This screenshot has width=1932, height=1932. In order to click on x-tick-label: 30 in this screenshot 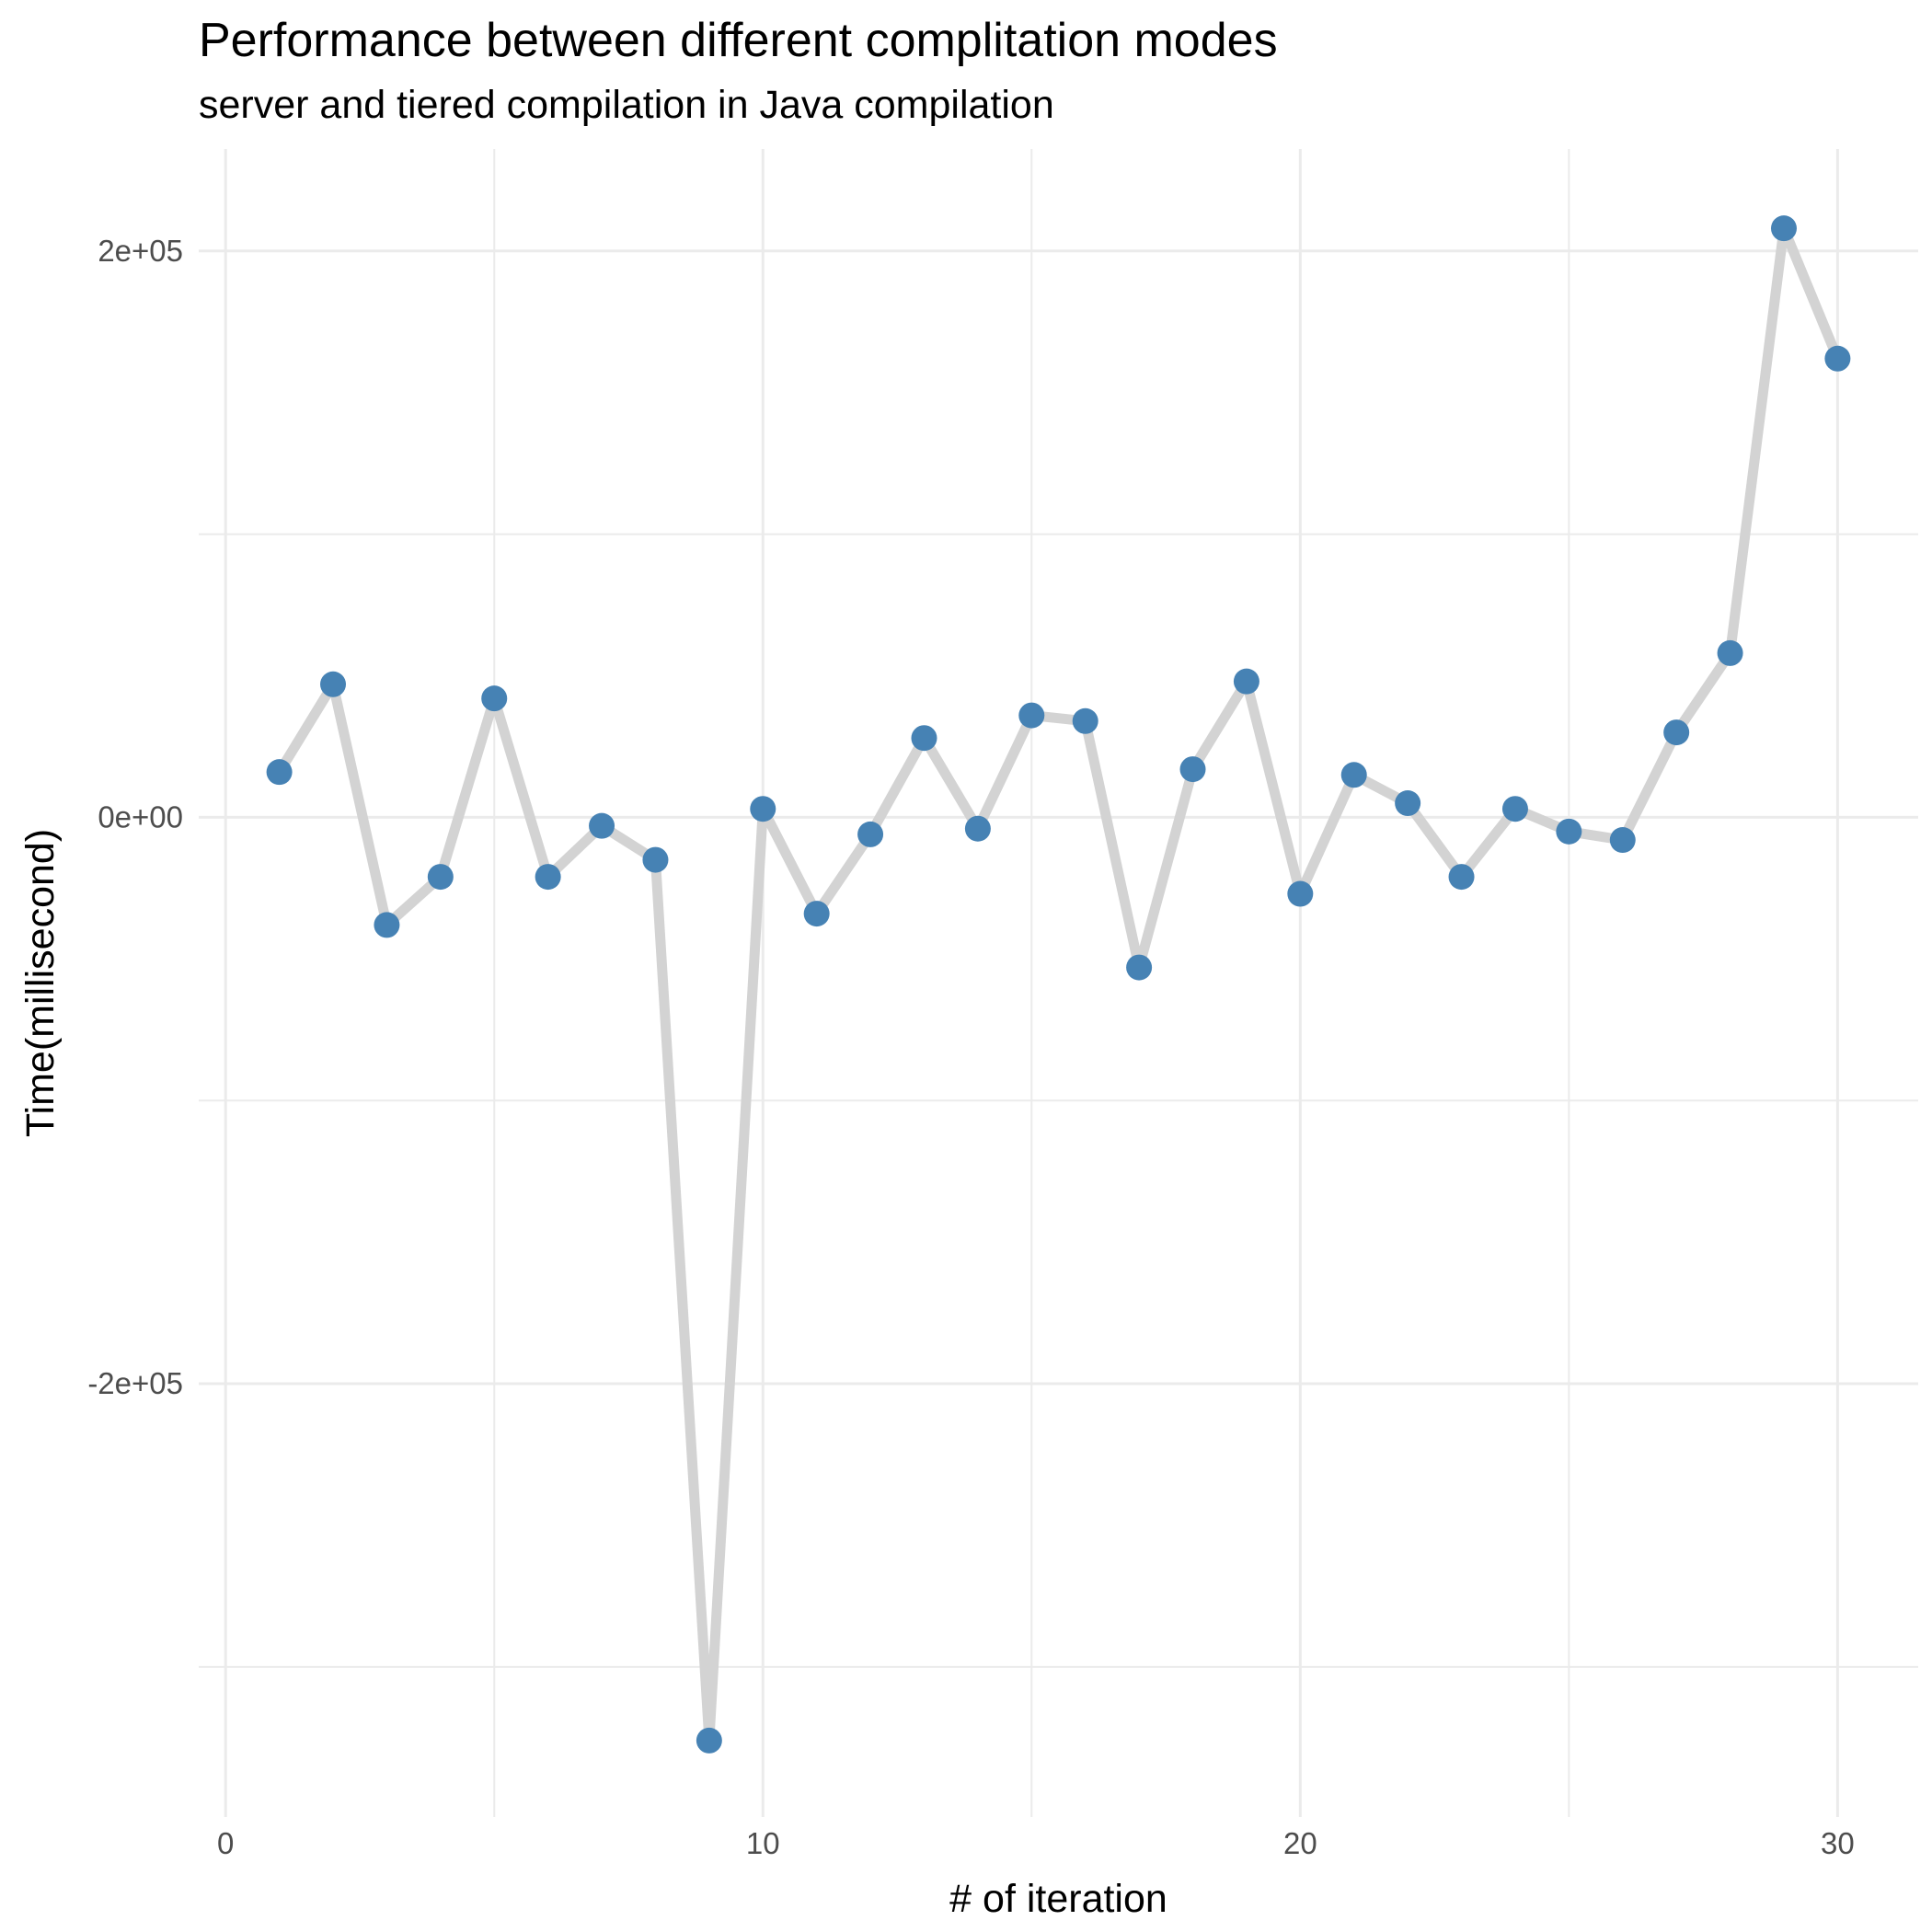, I will do `click(1838, 1843)`.